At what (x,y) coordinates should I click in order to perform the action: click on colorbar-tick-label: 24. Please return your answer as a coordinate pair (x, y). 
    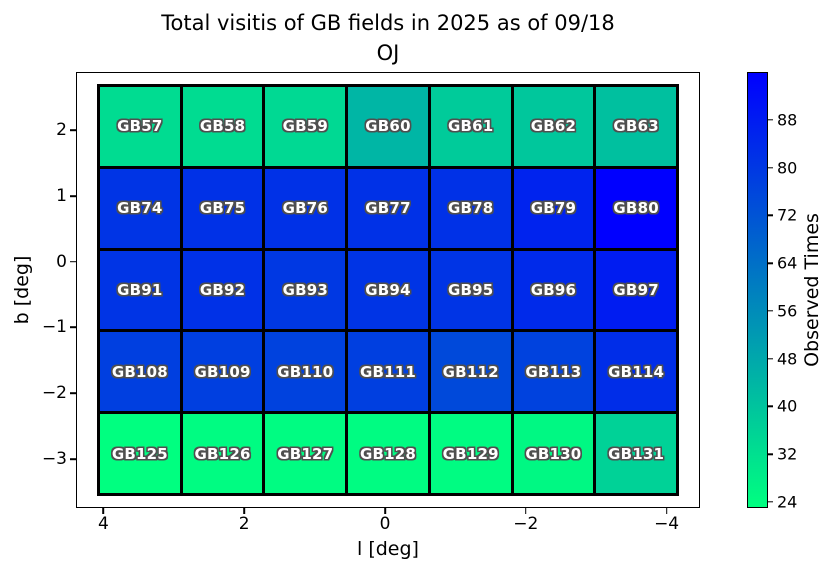
    Looking at the image, I should click on (787, 502).